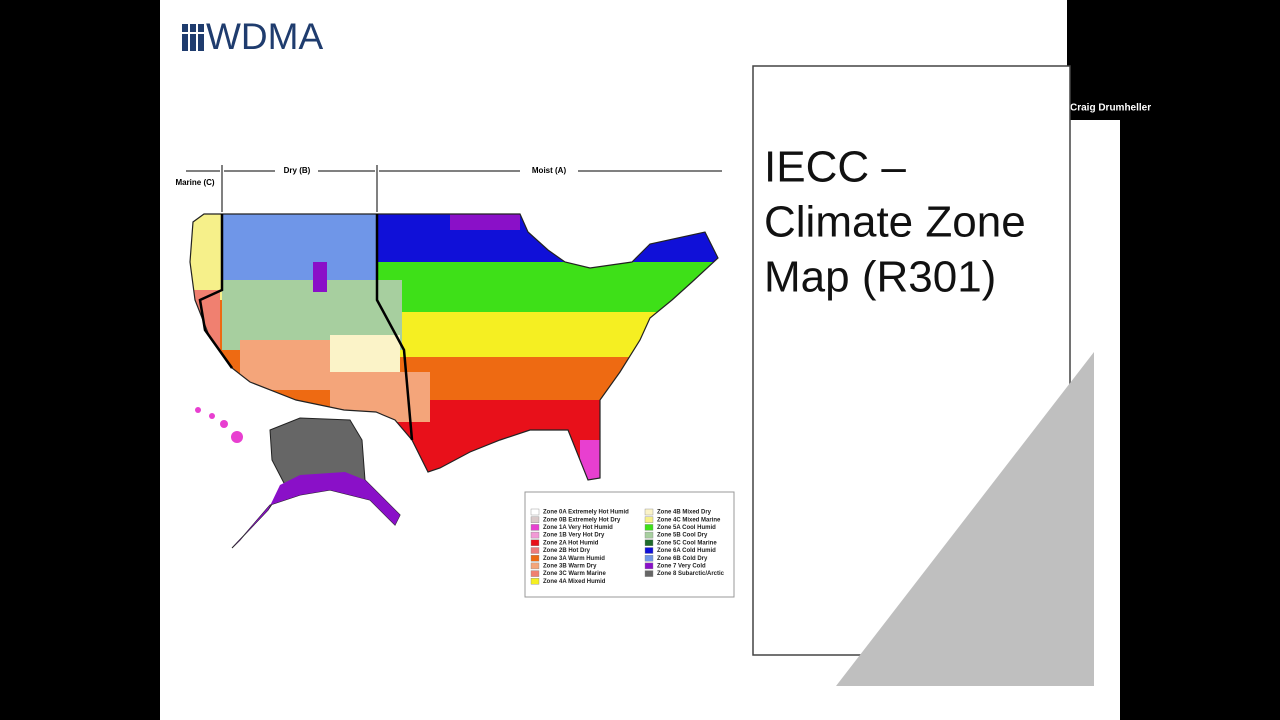 Image resolution: width=1280 pixels, height=720 pixels. Describe the element at coordinates (219, 425) in the screenshot. I see `hawaii` at that location.